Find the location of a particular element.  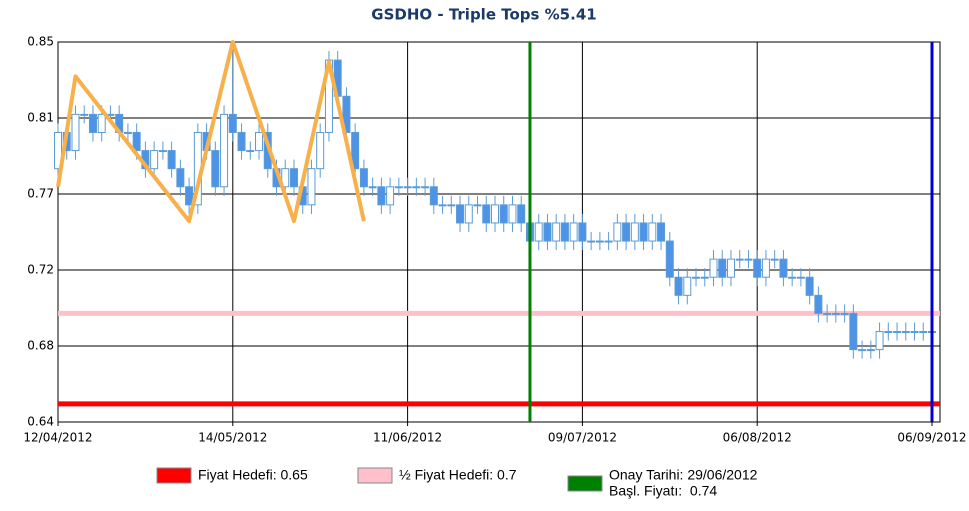

legend-label: Başl. Fiyatı: 0.74 is located at coordinates (663, 491).